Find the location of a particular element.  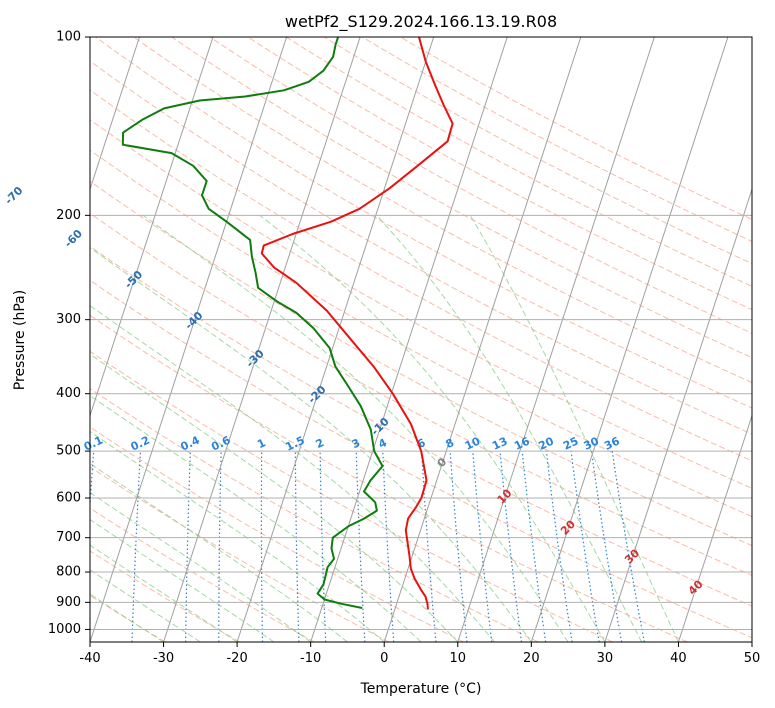

y-tick-label: 600 is located at coordinates (68, 498).